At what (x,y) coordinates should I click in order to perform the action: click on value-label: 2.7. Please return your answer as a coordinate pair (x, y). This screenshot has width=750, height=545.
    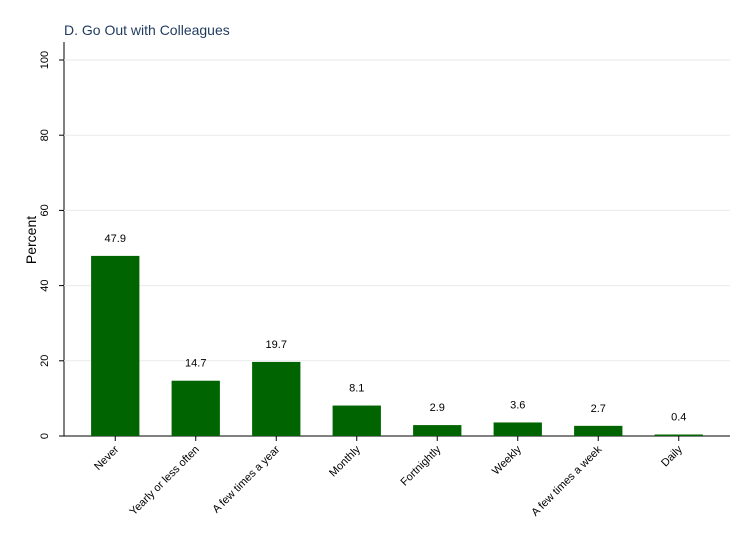
    Looking at the image, I should click on (598, 409).